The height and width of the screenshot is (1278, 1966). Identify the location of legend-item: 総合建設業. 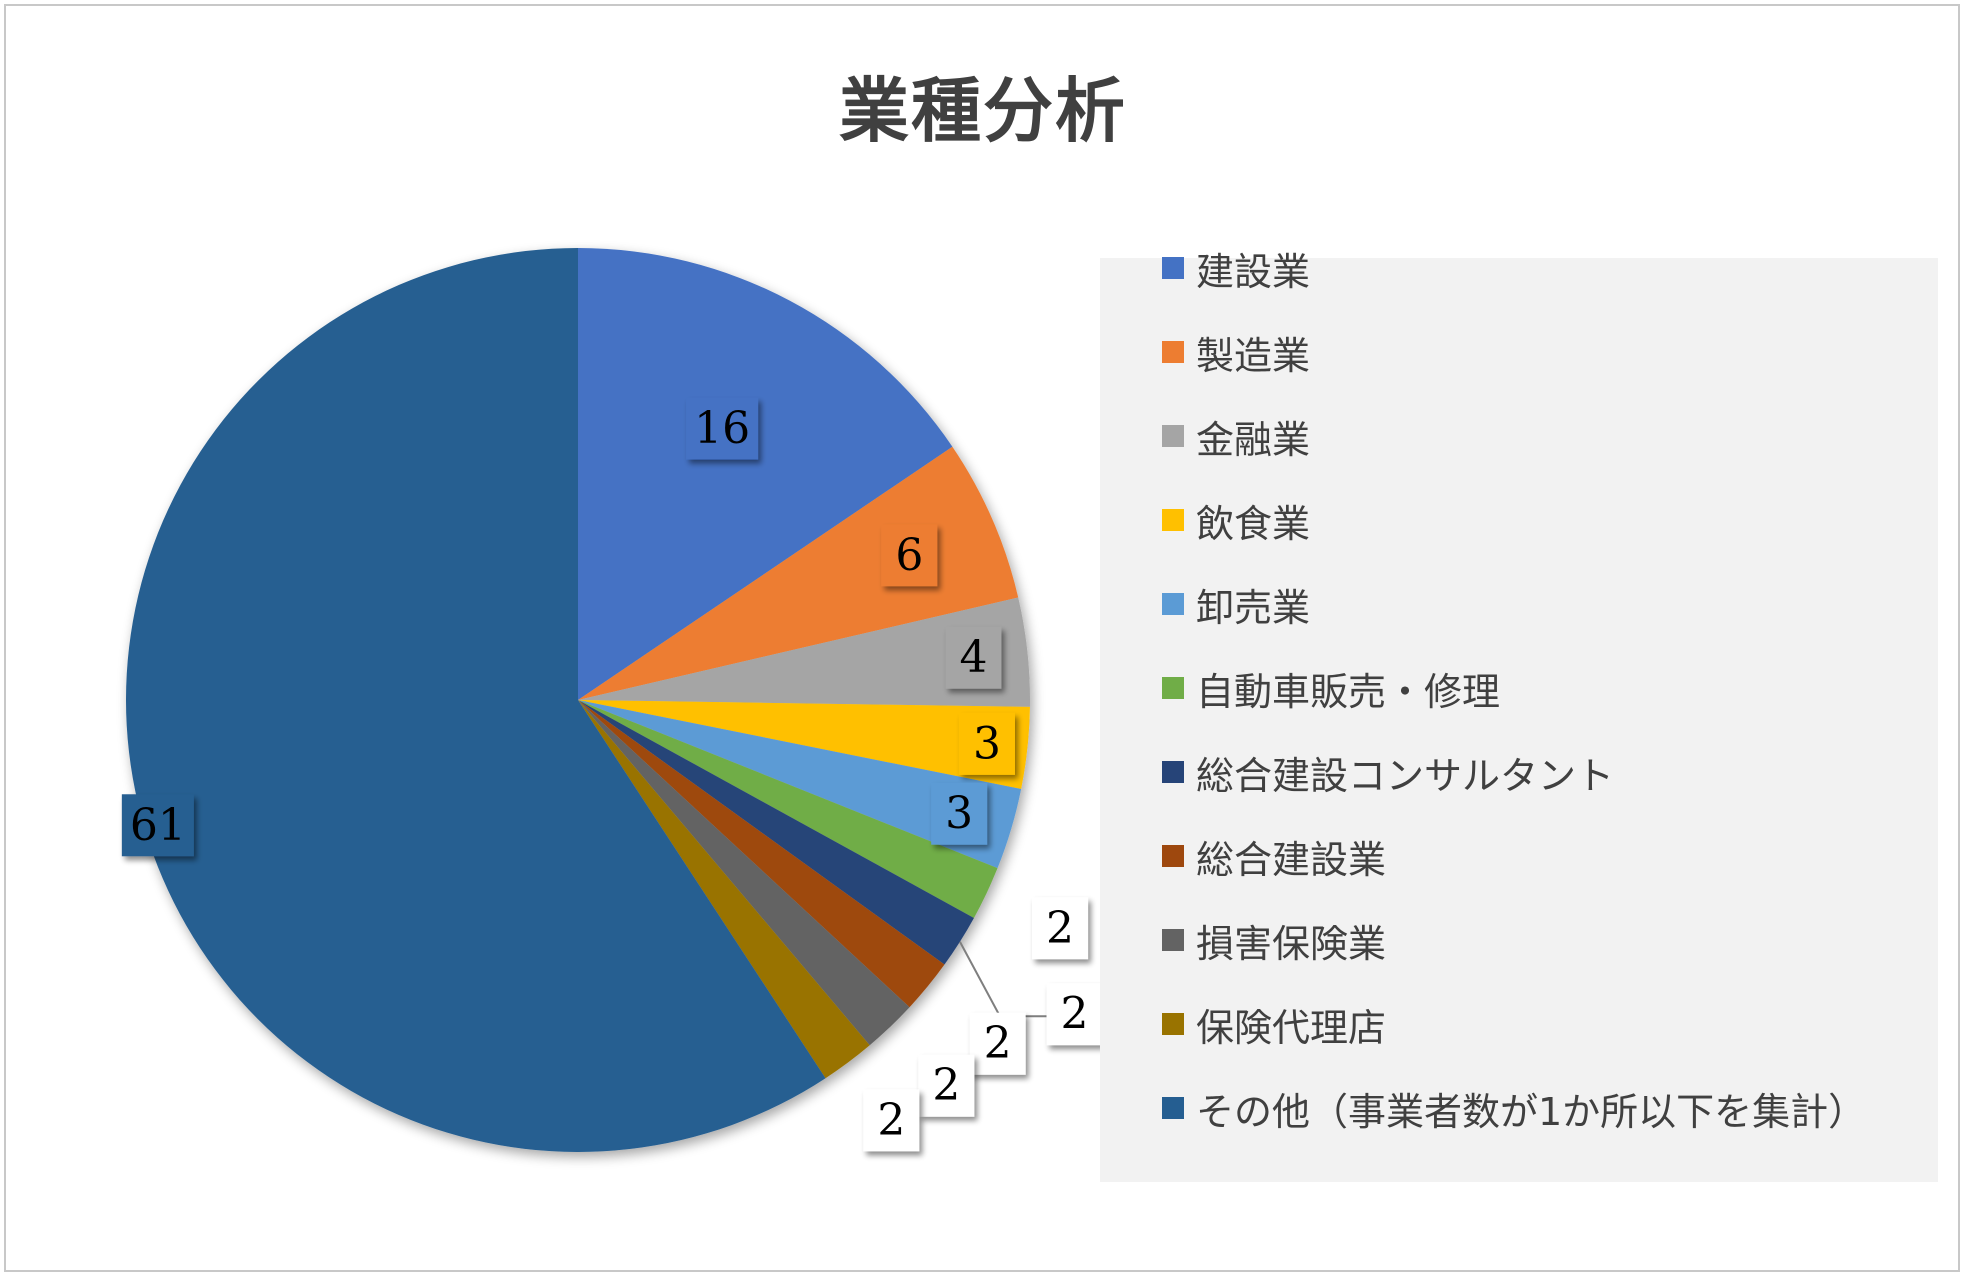
(1274, 856).